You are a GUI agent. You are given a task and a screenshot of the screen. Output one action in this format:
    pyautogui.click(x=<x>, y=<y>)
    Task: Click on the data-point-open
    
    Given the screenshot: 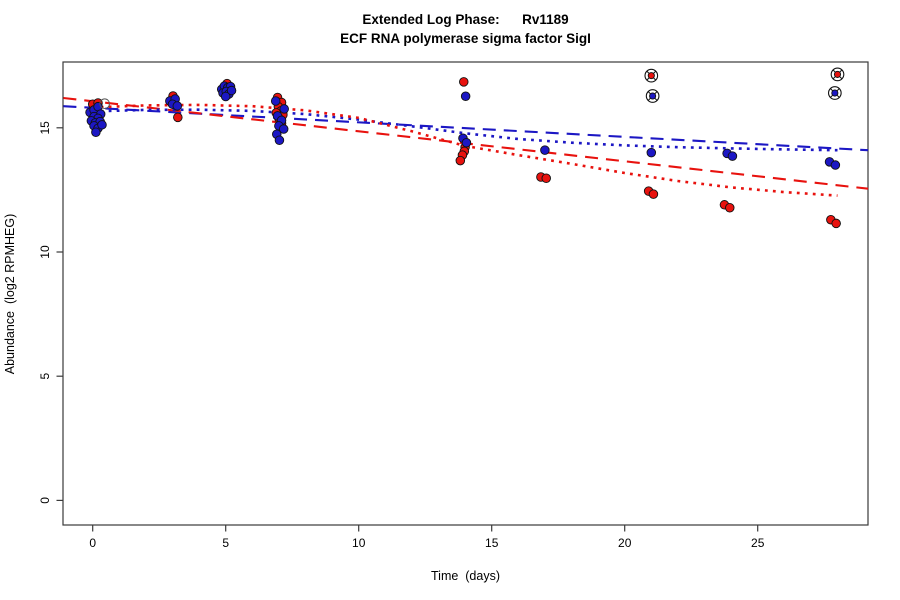 What is the action you would take?
    pyautogui.click(x=104, y=104)
    